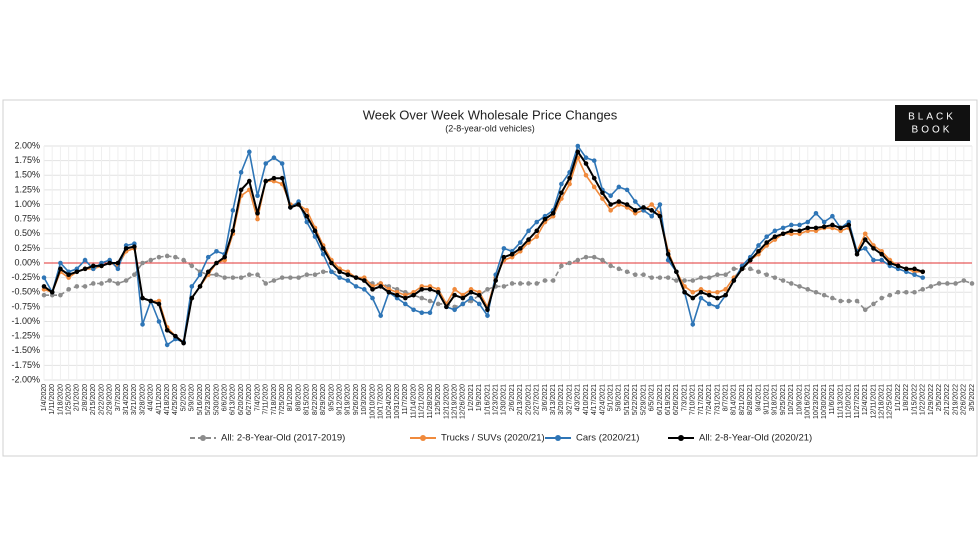  What do you see at coordinates (561, 399) in the screenshot?
I see `x-tick-label: 3/20/2021` at bounding box center [561, 399].